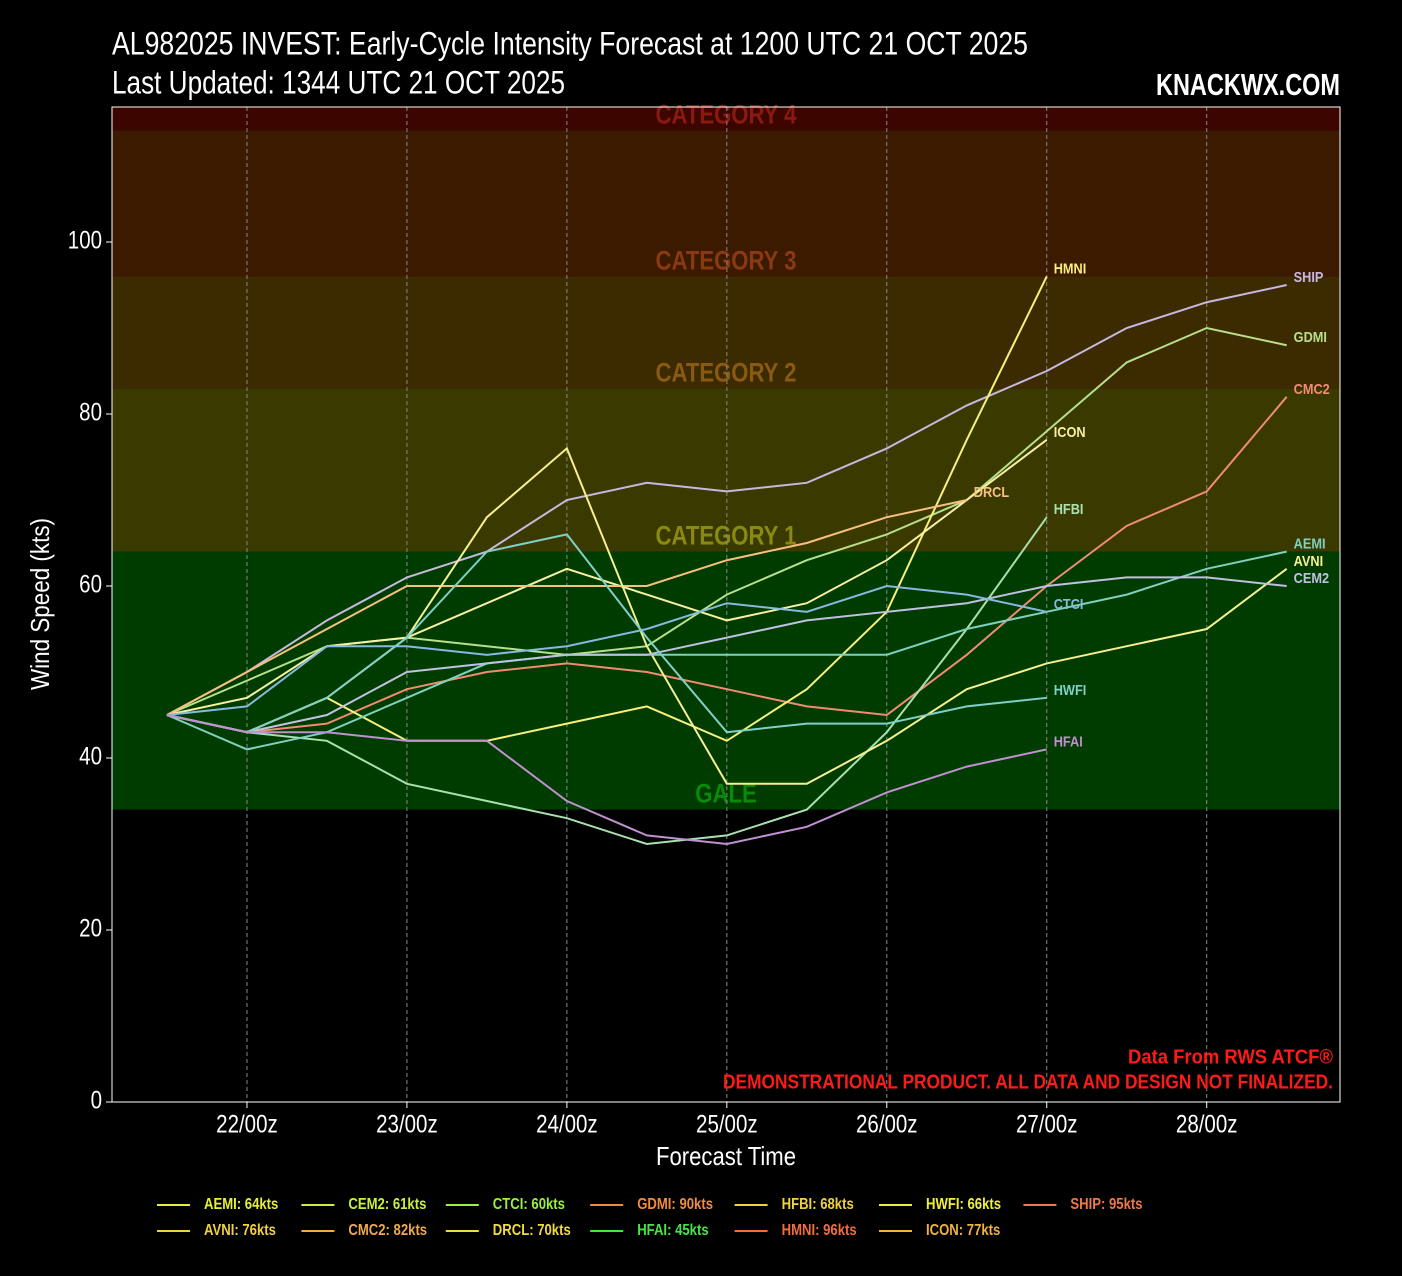 Image resolution: width=1402 pixels, height=1276 pixels. What do you see at coordinates (1069, 603) in the screenshot?
I see `series-end-label: CTCI` at bounding box center [1069, 603].